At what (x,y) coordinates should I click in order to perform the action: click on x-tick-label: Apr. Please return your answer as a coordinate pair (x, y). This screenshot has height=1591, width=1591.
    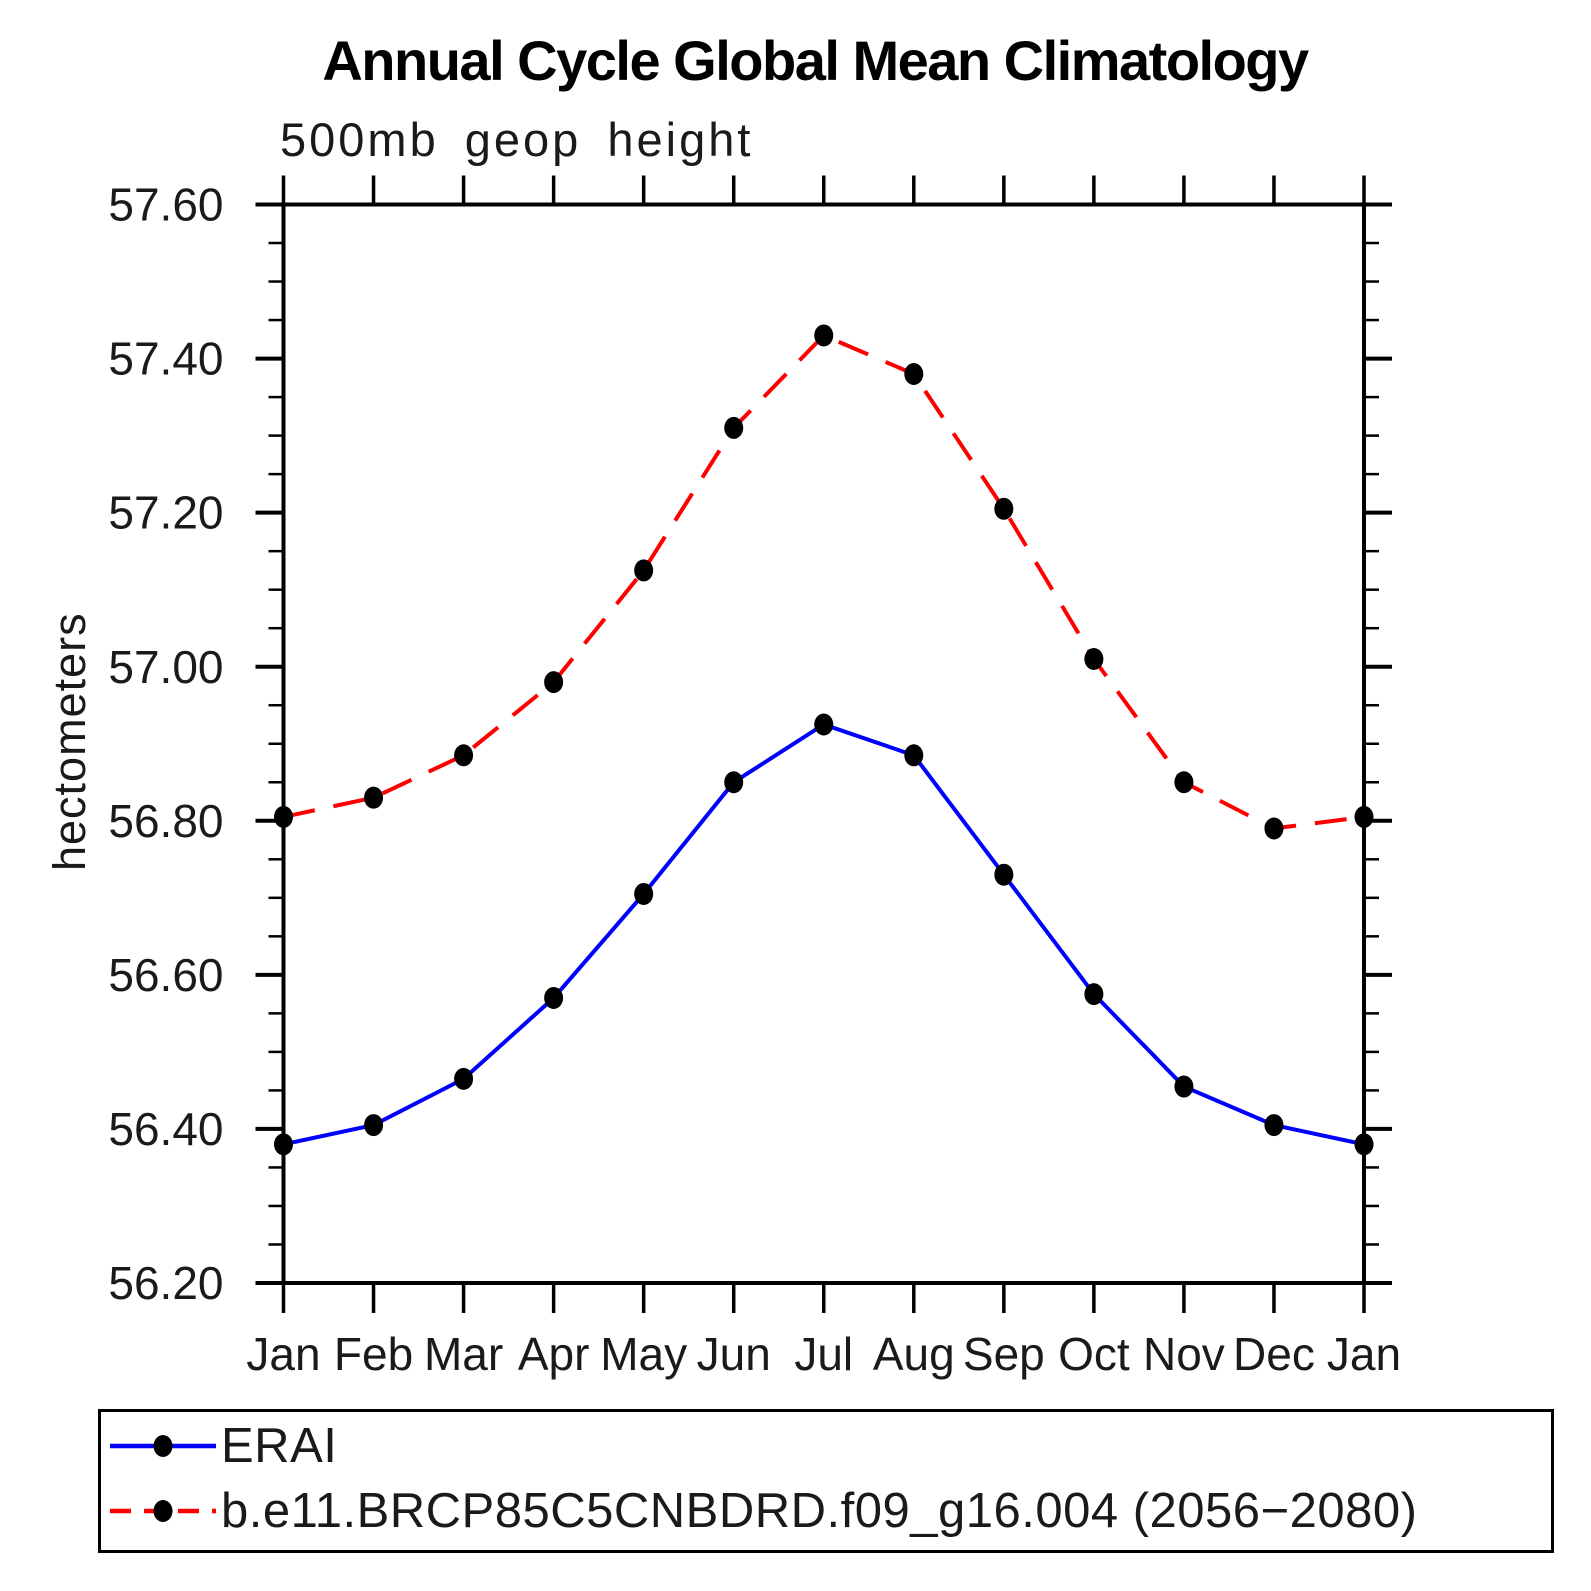
    Looking at the image, I should click on (554, 1354).